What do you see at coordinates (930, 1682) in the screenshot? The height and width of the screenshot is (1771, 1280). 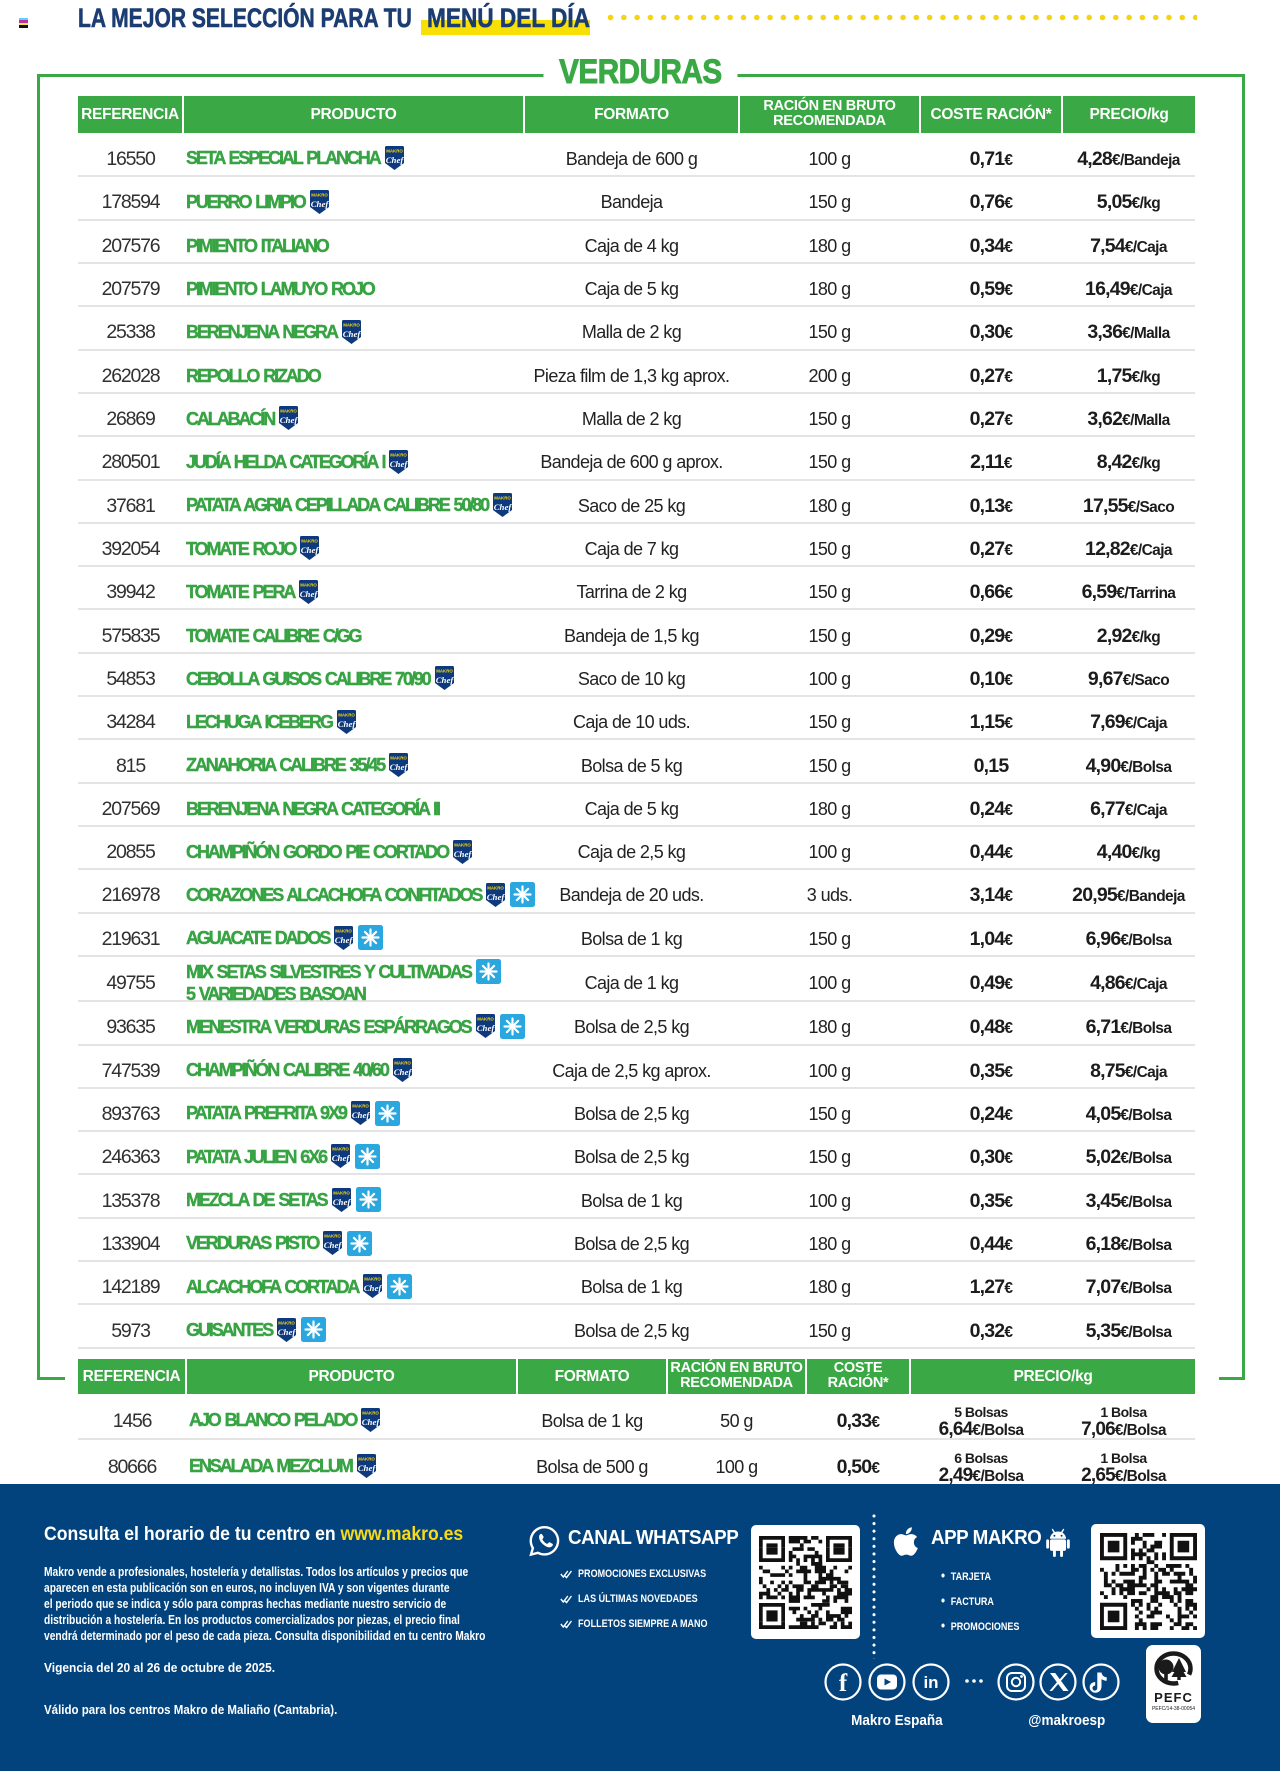 I see `svg-text: in` at bounding box center [930, 1682].